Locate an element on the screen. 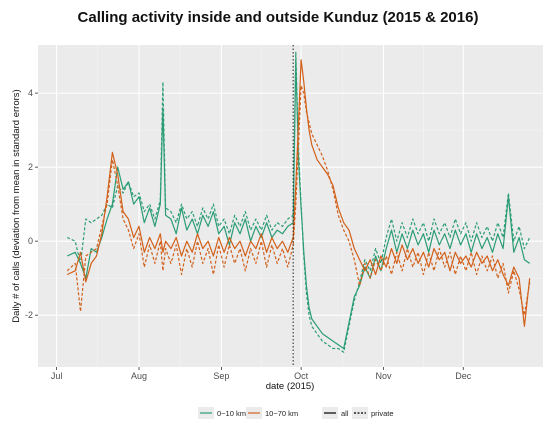 The height and width of the screenshot is (428, 555). x-tick-label: Aug is located at coordinates (139, 376).